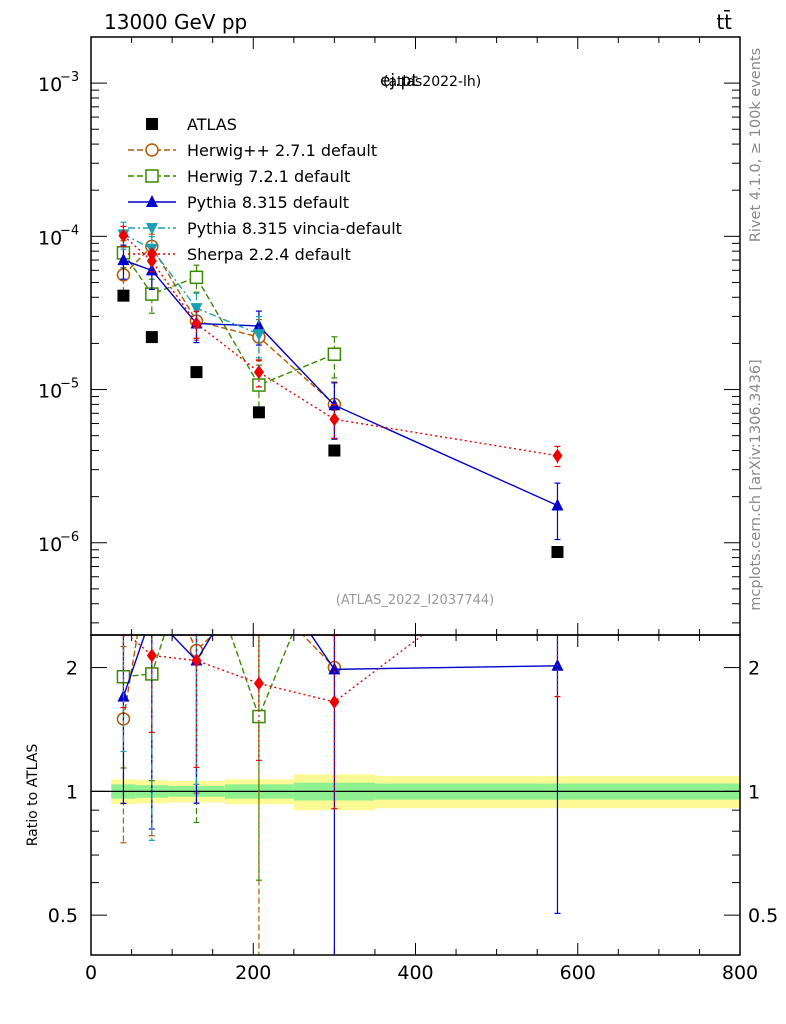  What do you see at coordinates (268, 176) in the screenshot?
I see `legend-label: Herwig 7.2.1 default` at bounding box center [268, 176].